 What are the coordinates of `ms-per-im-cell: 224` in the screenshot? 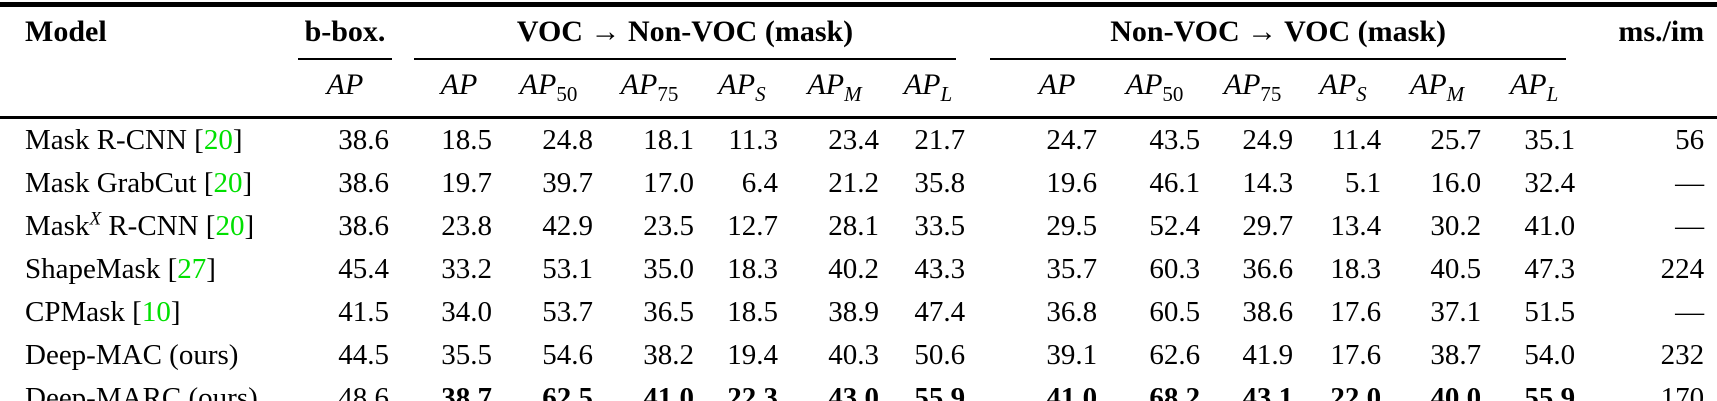 It's located at (1682, 269).